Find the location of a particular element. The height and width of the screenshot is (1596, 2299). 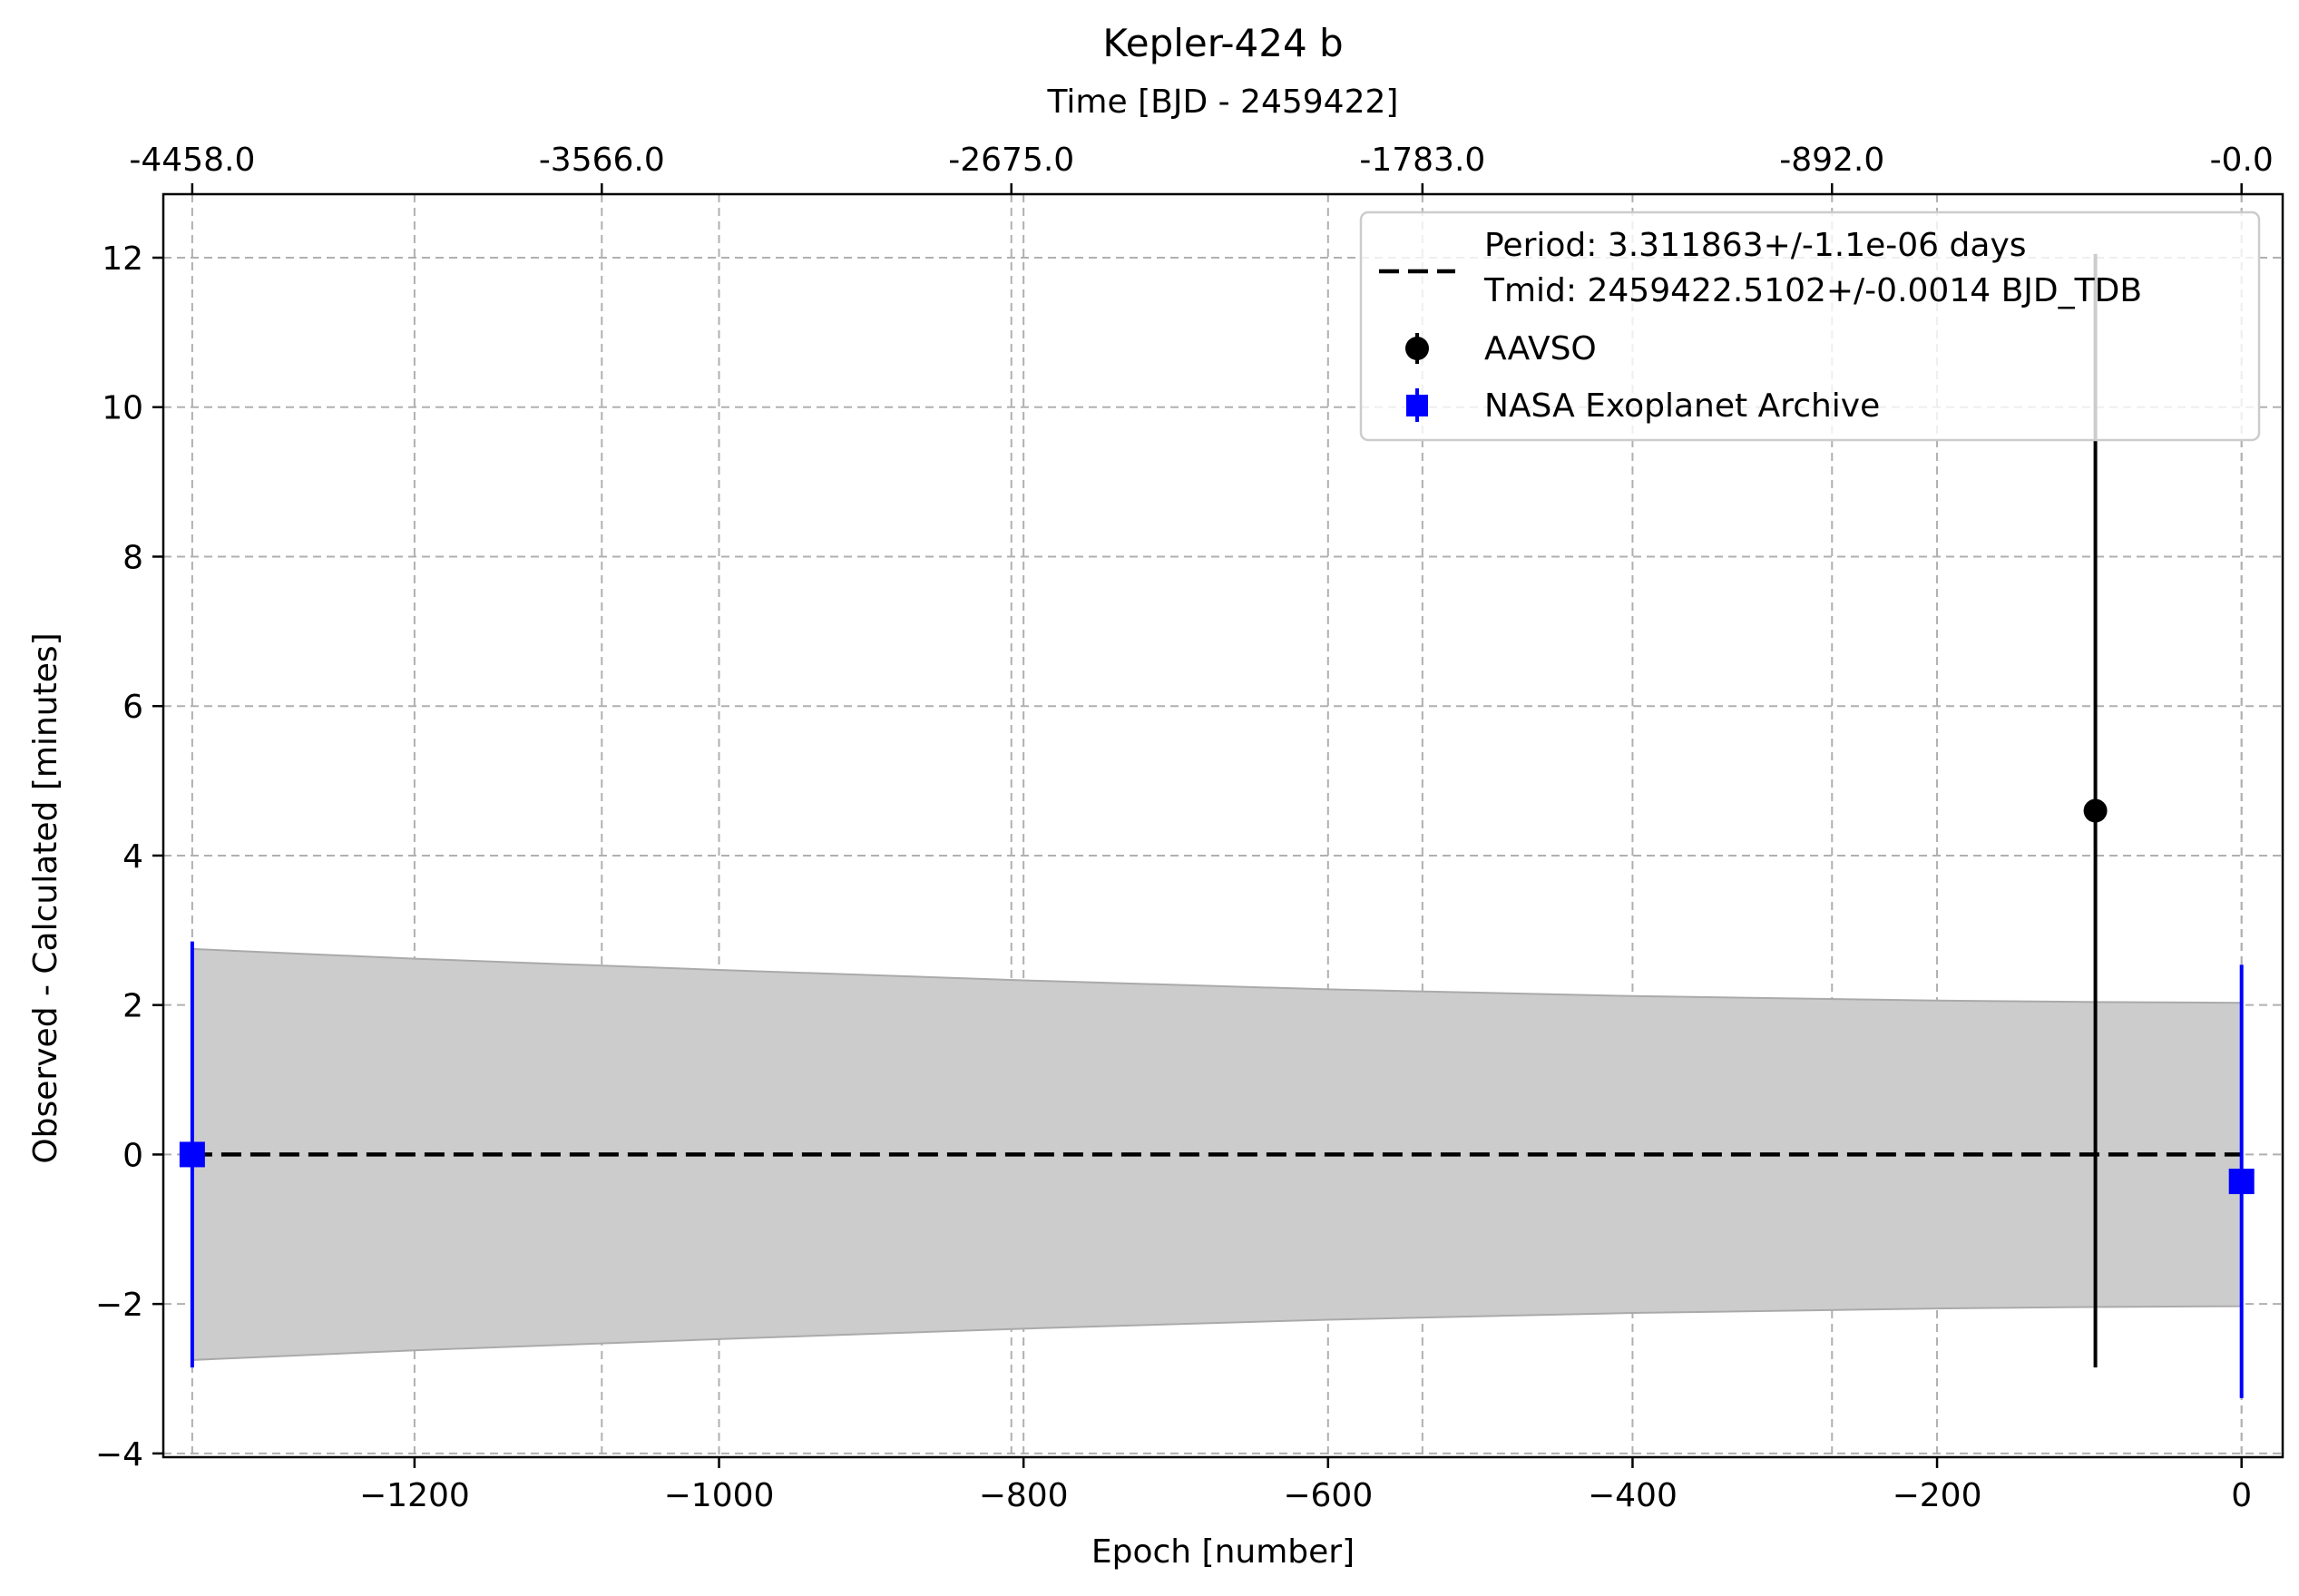

x-tick-label: −400 is located at coordinates (1633, 1495).